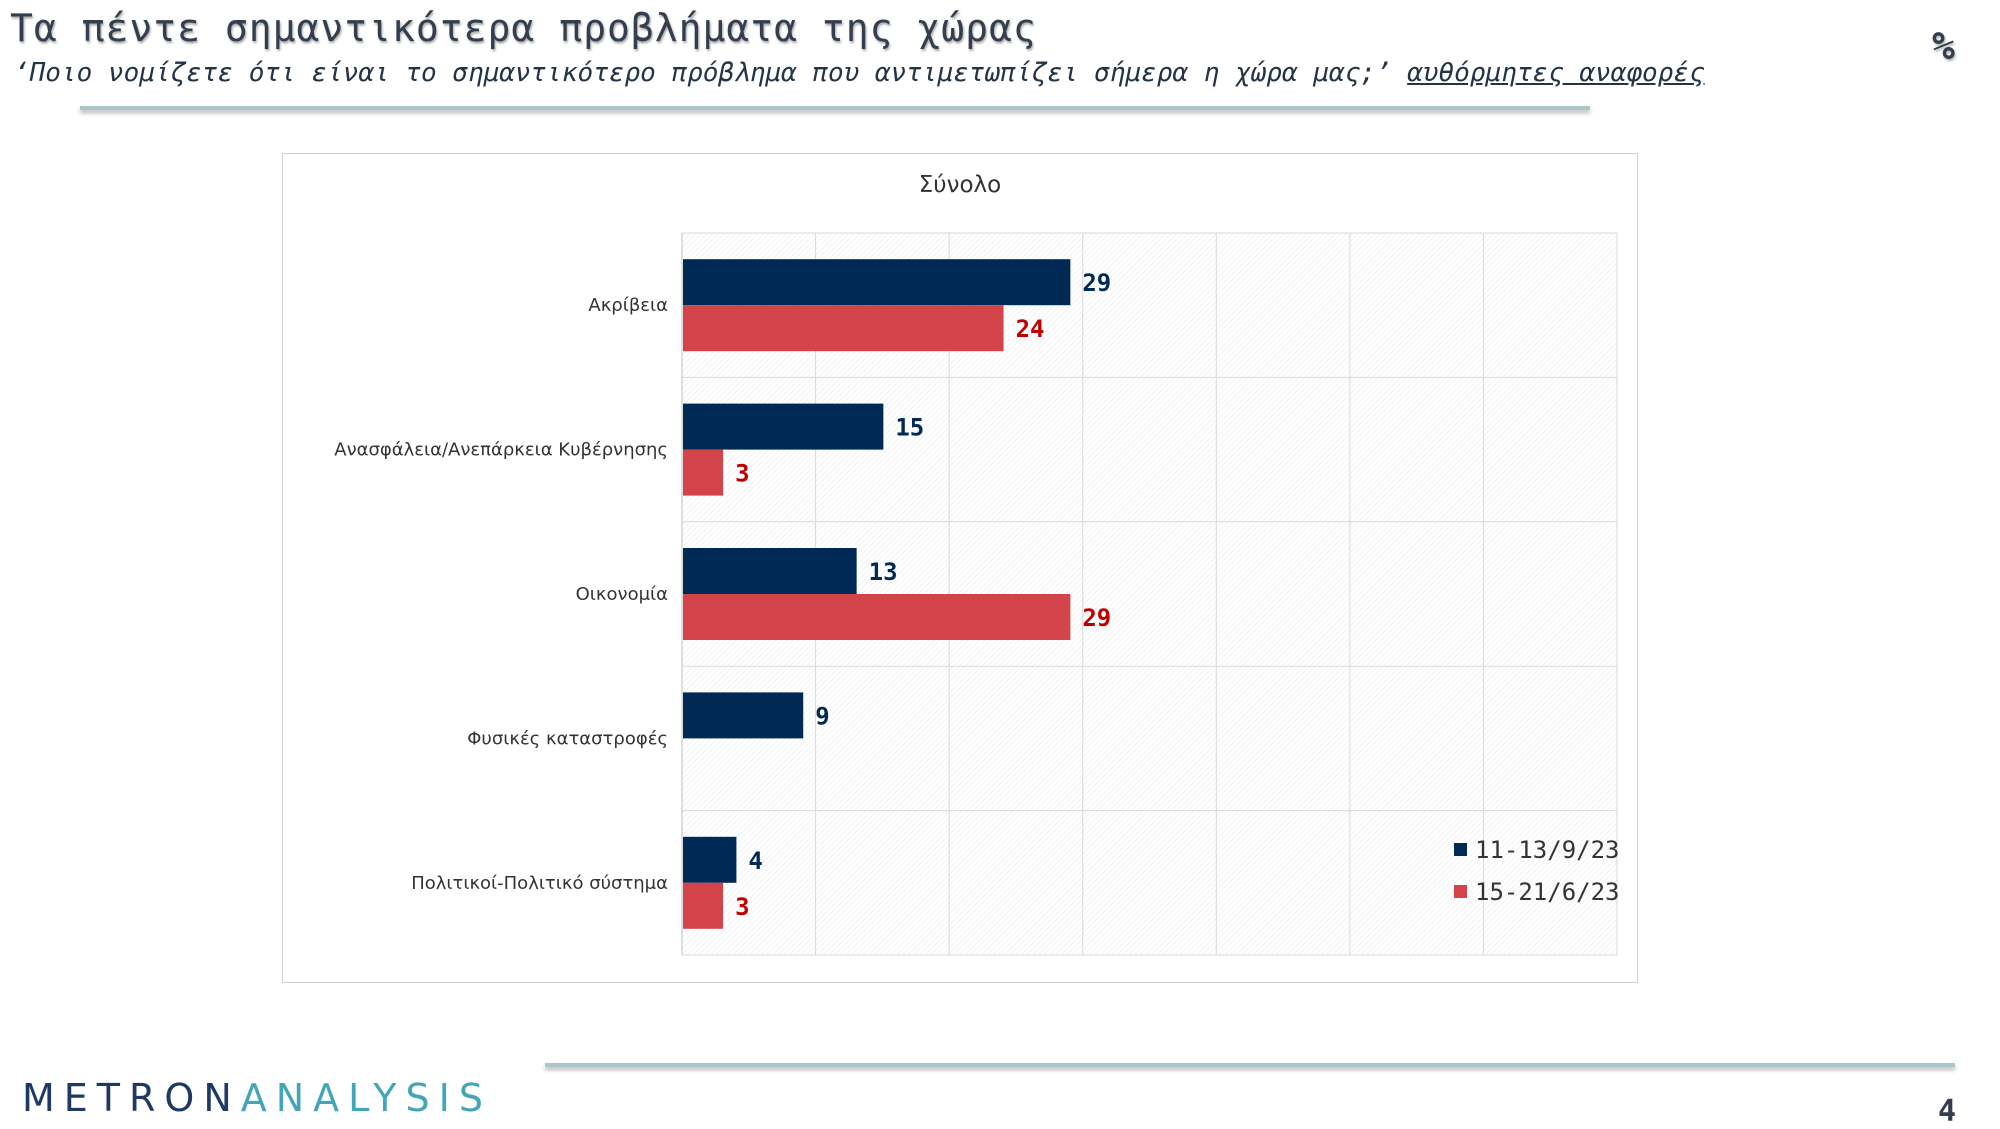  What do you see at coordinates (1096, 618) in the screenshot?
I see `data-label-series-2: 29` at bounding box center [1096, 618].